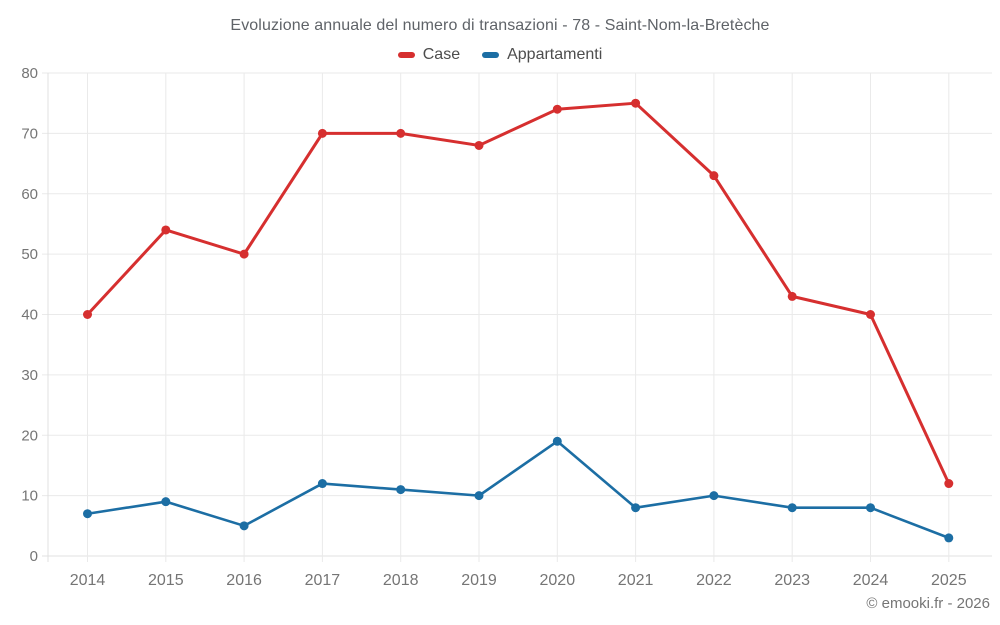 This screenshot has width=1000, height=625. Describe the element at coordinates (558, 580) in the screenshot. I see `x-axis-tick-label: 2020` at that location.